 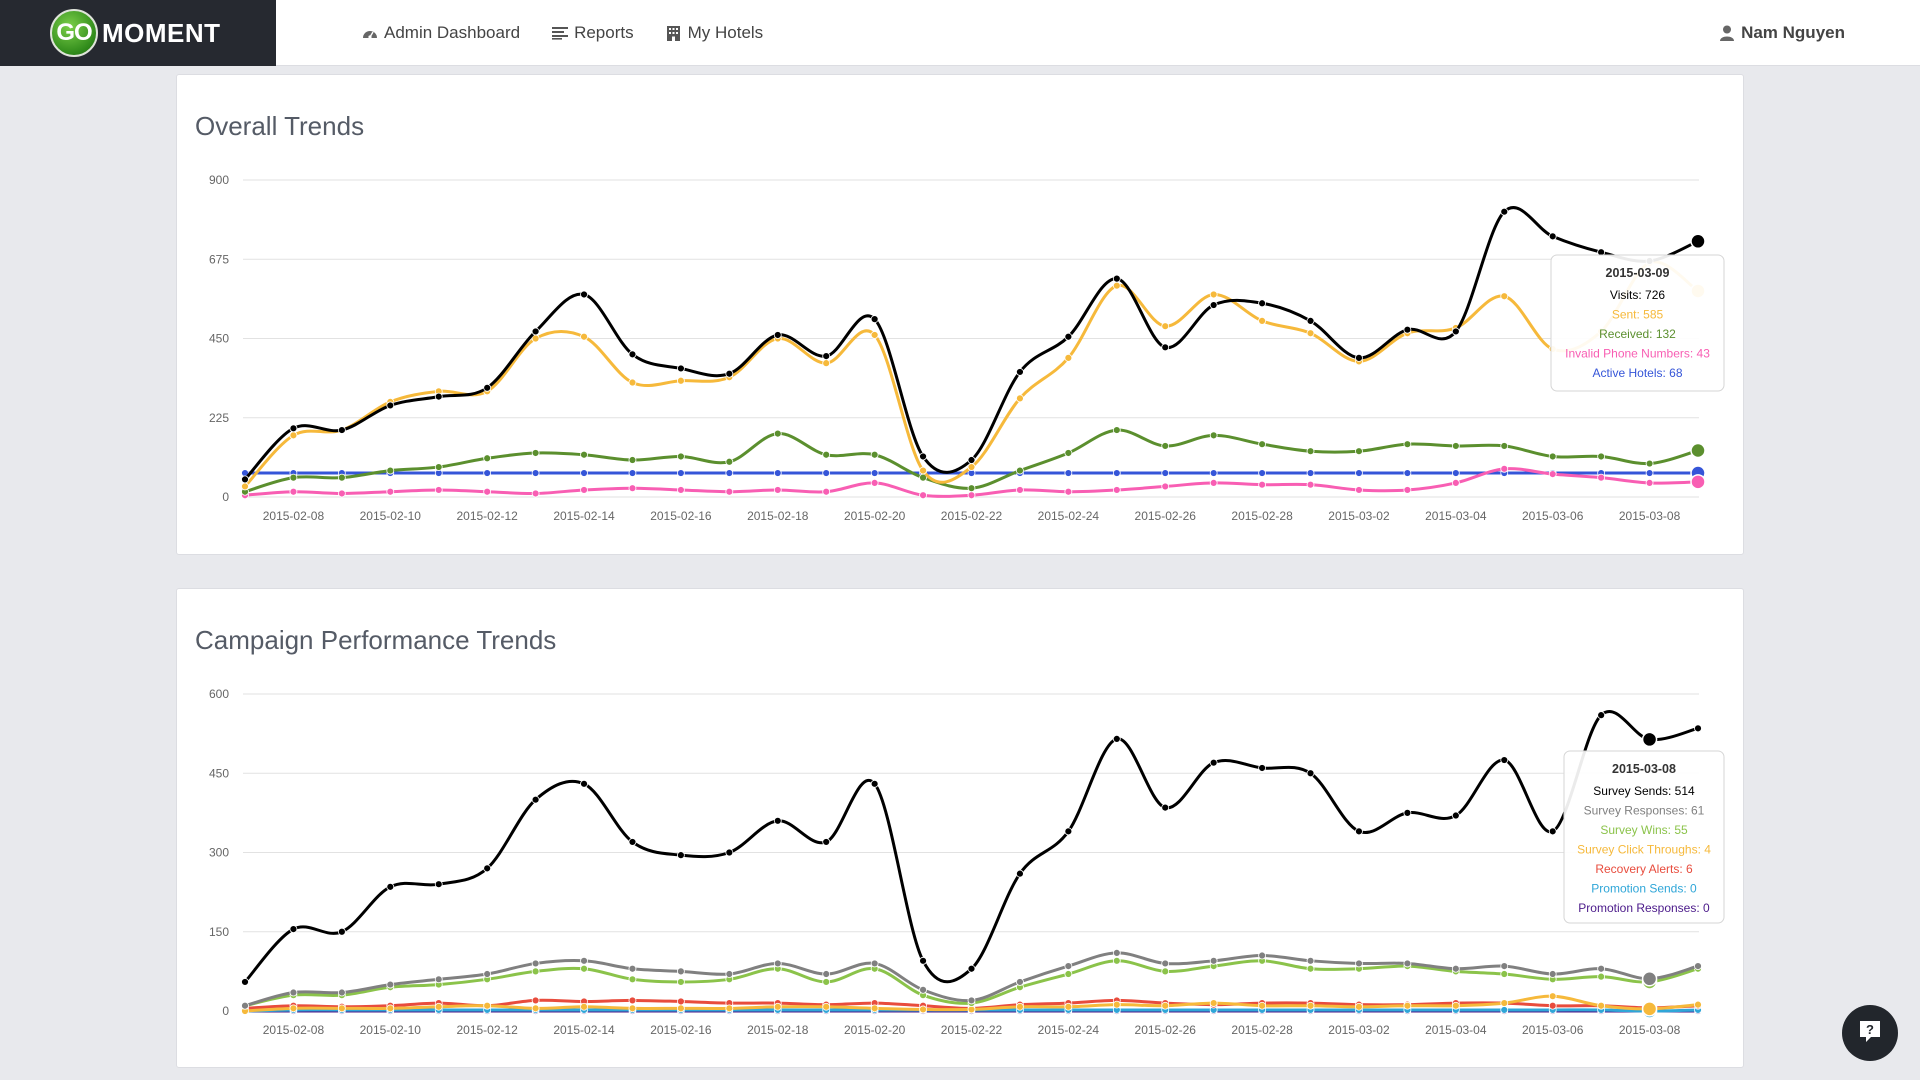 What do you see at coordinates (681, 516) in the screenshot?
I see `x-tick-label: 2015-02-16` at bounding box center [681, 516].